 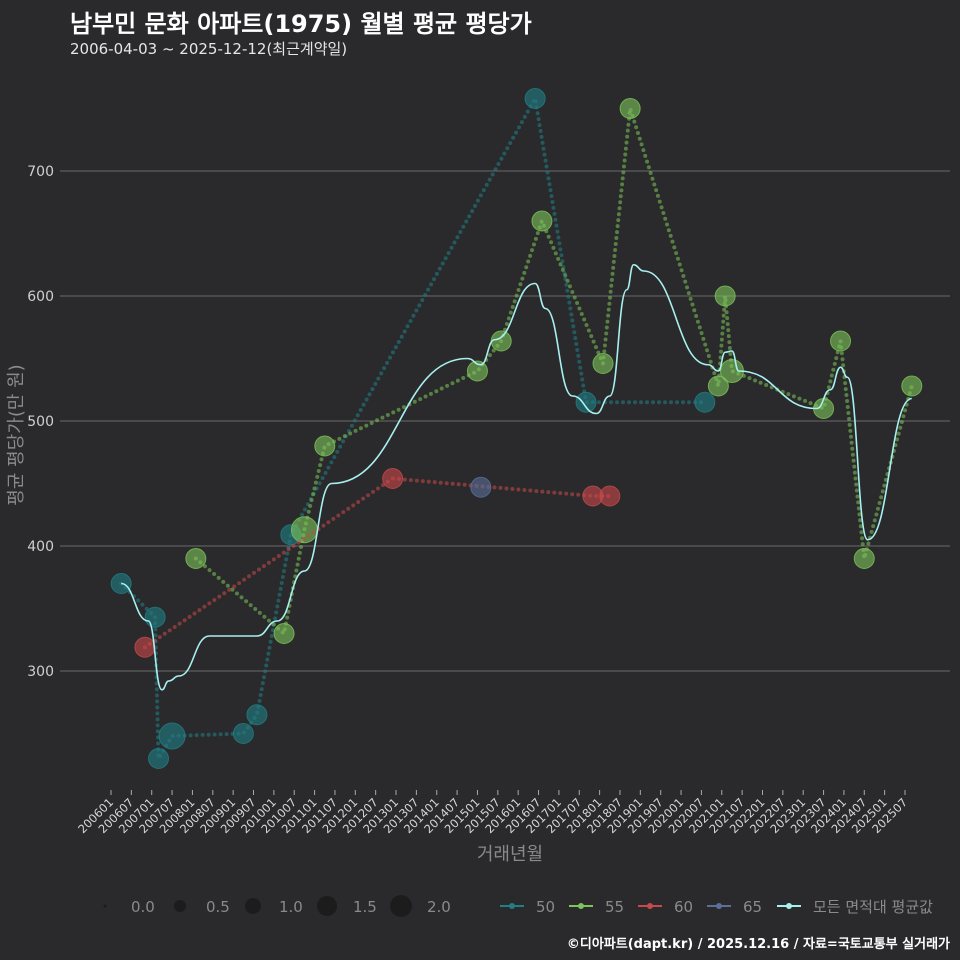 What do you see at coordinates (40, 672) in the screenshot?
I see `y-tick-label: 300` at bounding box center [40, 672].